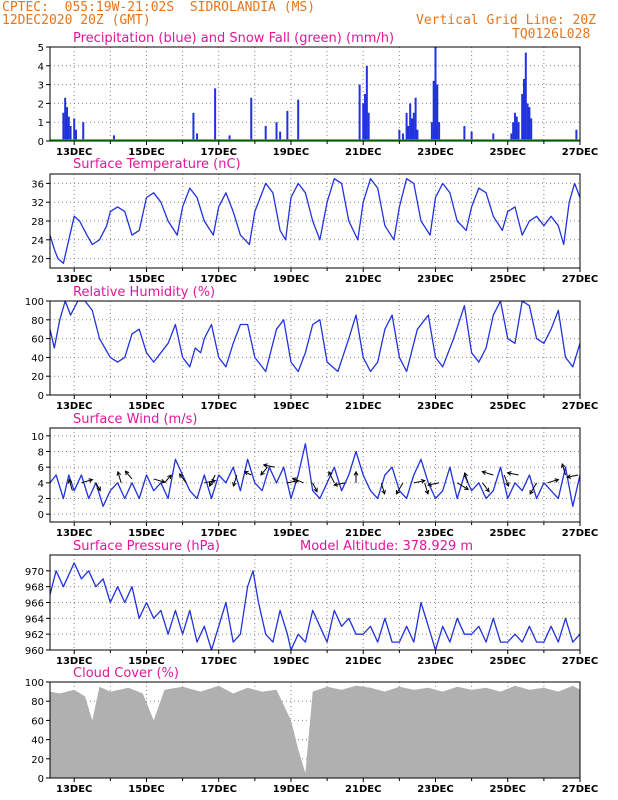 This screenshot has width=618, height=800. What do you see at coordinates (41, 48) in the screenshot?
I see `y-tick-label: 5` at bounding box center [41, 48].